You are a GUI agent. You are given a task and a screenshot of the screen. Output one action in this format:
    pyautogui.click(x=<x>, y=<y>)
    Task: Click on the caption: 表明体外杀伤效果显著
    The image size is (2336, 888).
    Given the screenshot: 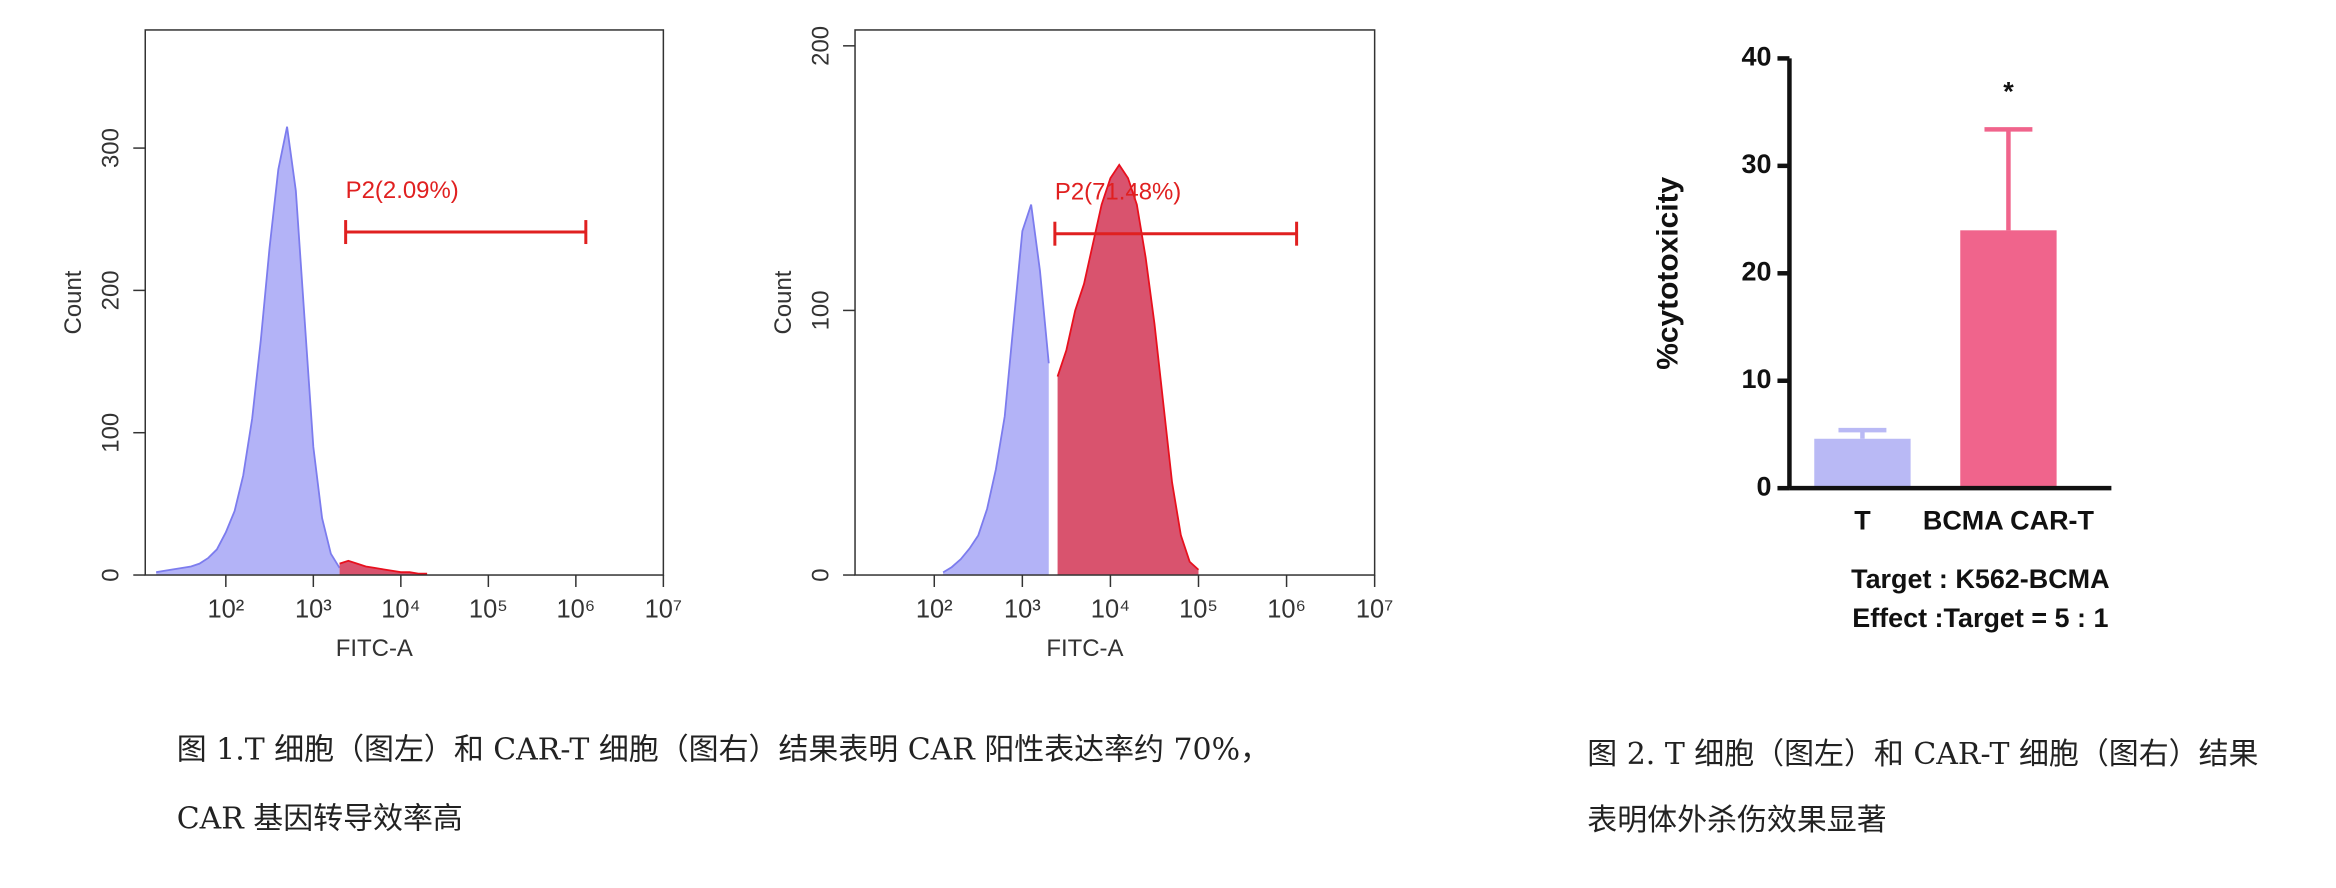 What is the action you would take?
    pyautogui.click(x=1736, y=820)
    